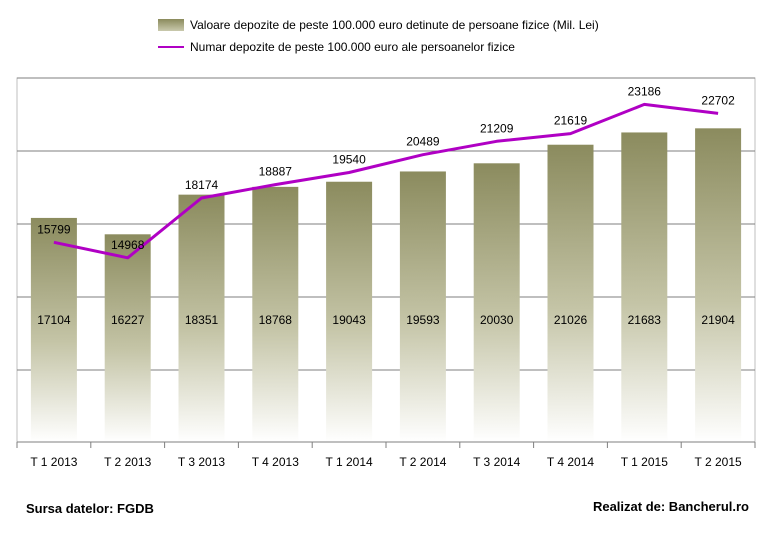 Image resolution: width=765 pixels, height=540 pixels. Describe the element at coordinates (497, 320) in the screenshot. I see `bar-value-label: 20030` at that location.